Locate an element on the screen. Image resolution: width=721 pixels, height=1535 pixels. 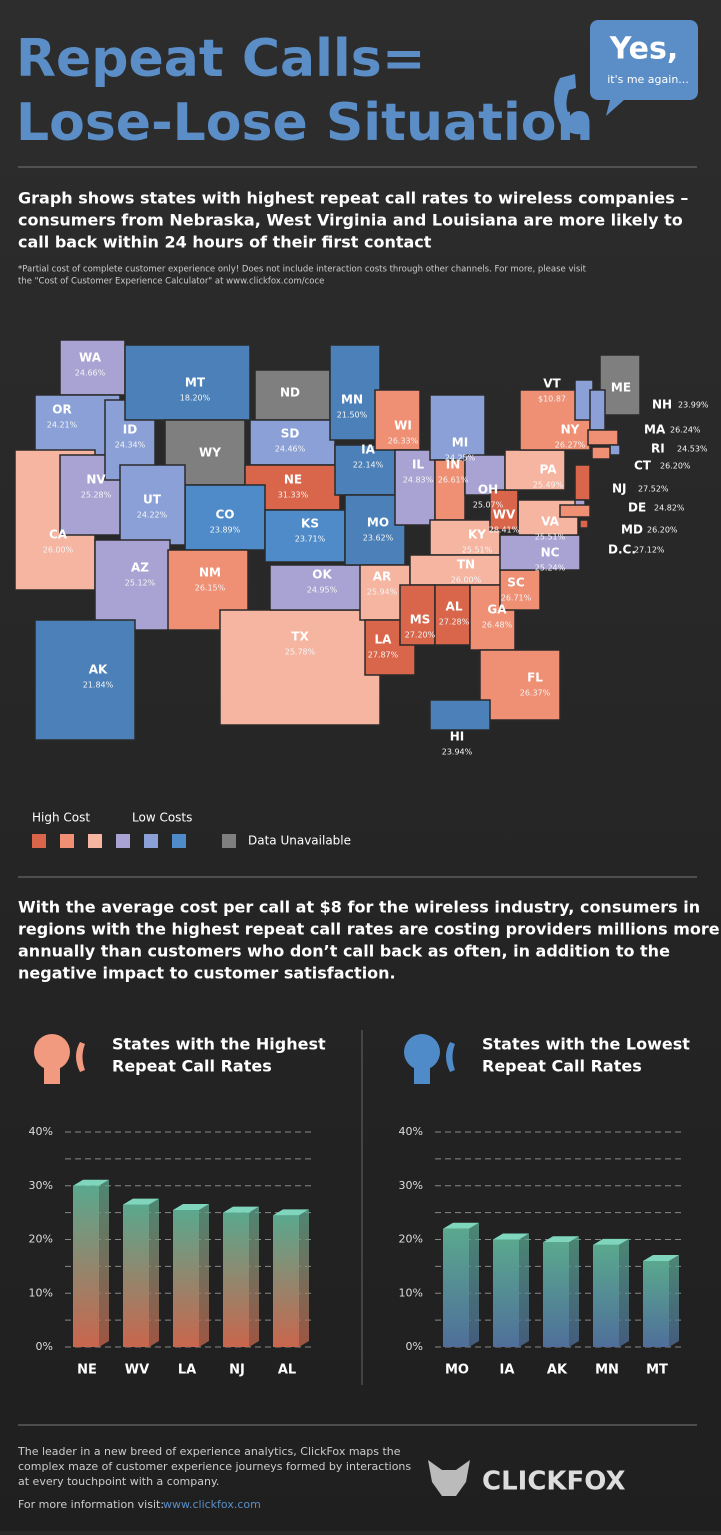
state-value: 25.12% is located at coordinates (140, 583).